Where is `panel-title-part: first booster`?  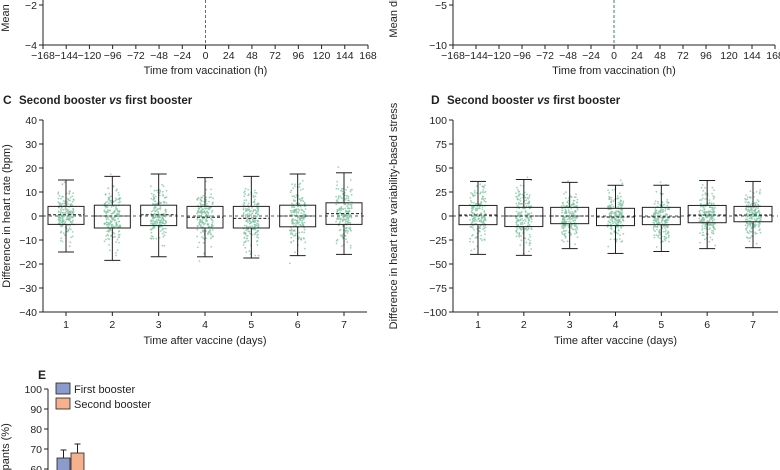 panel-title-part: first booster is located at coordinates (585, 101).